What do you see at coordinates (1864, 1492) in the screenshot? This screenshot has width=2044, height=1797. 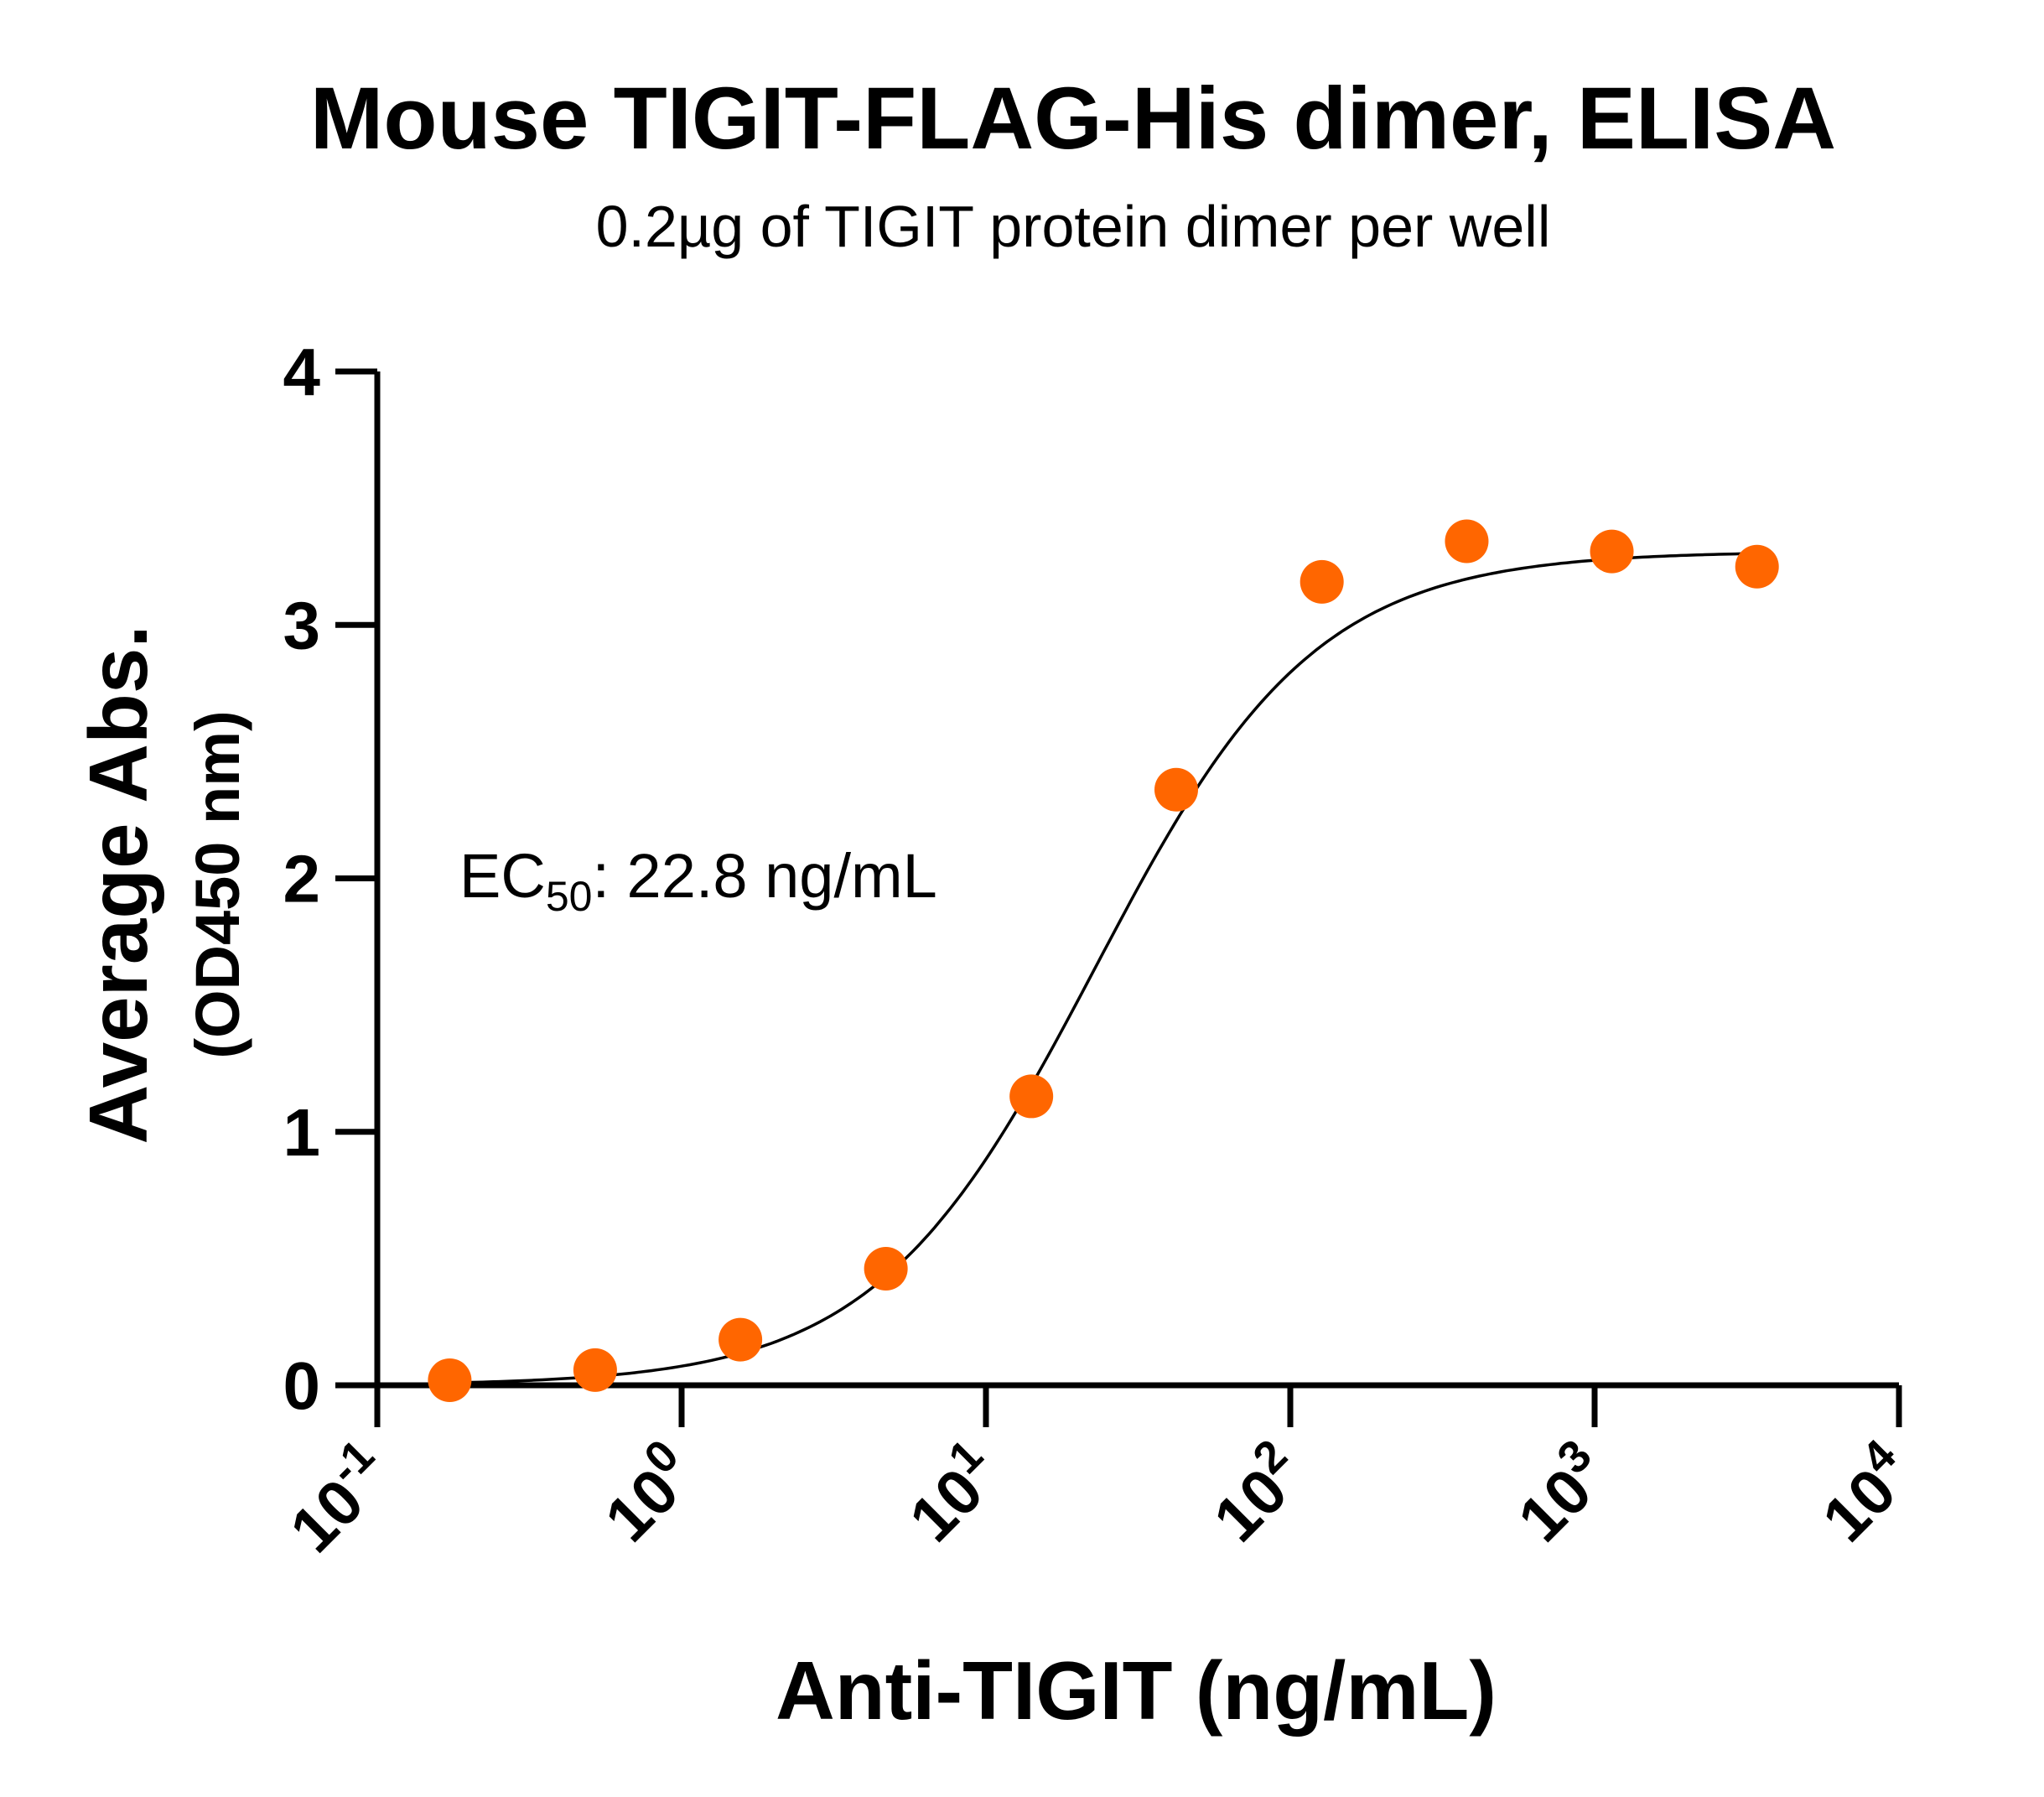 I see `x-tick-label: 10⁴` at bounding box center [1864, 1492].